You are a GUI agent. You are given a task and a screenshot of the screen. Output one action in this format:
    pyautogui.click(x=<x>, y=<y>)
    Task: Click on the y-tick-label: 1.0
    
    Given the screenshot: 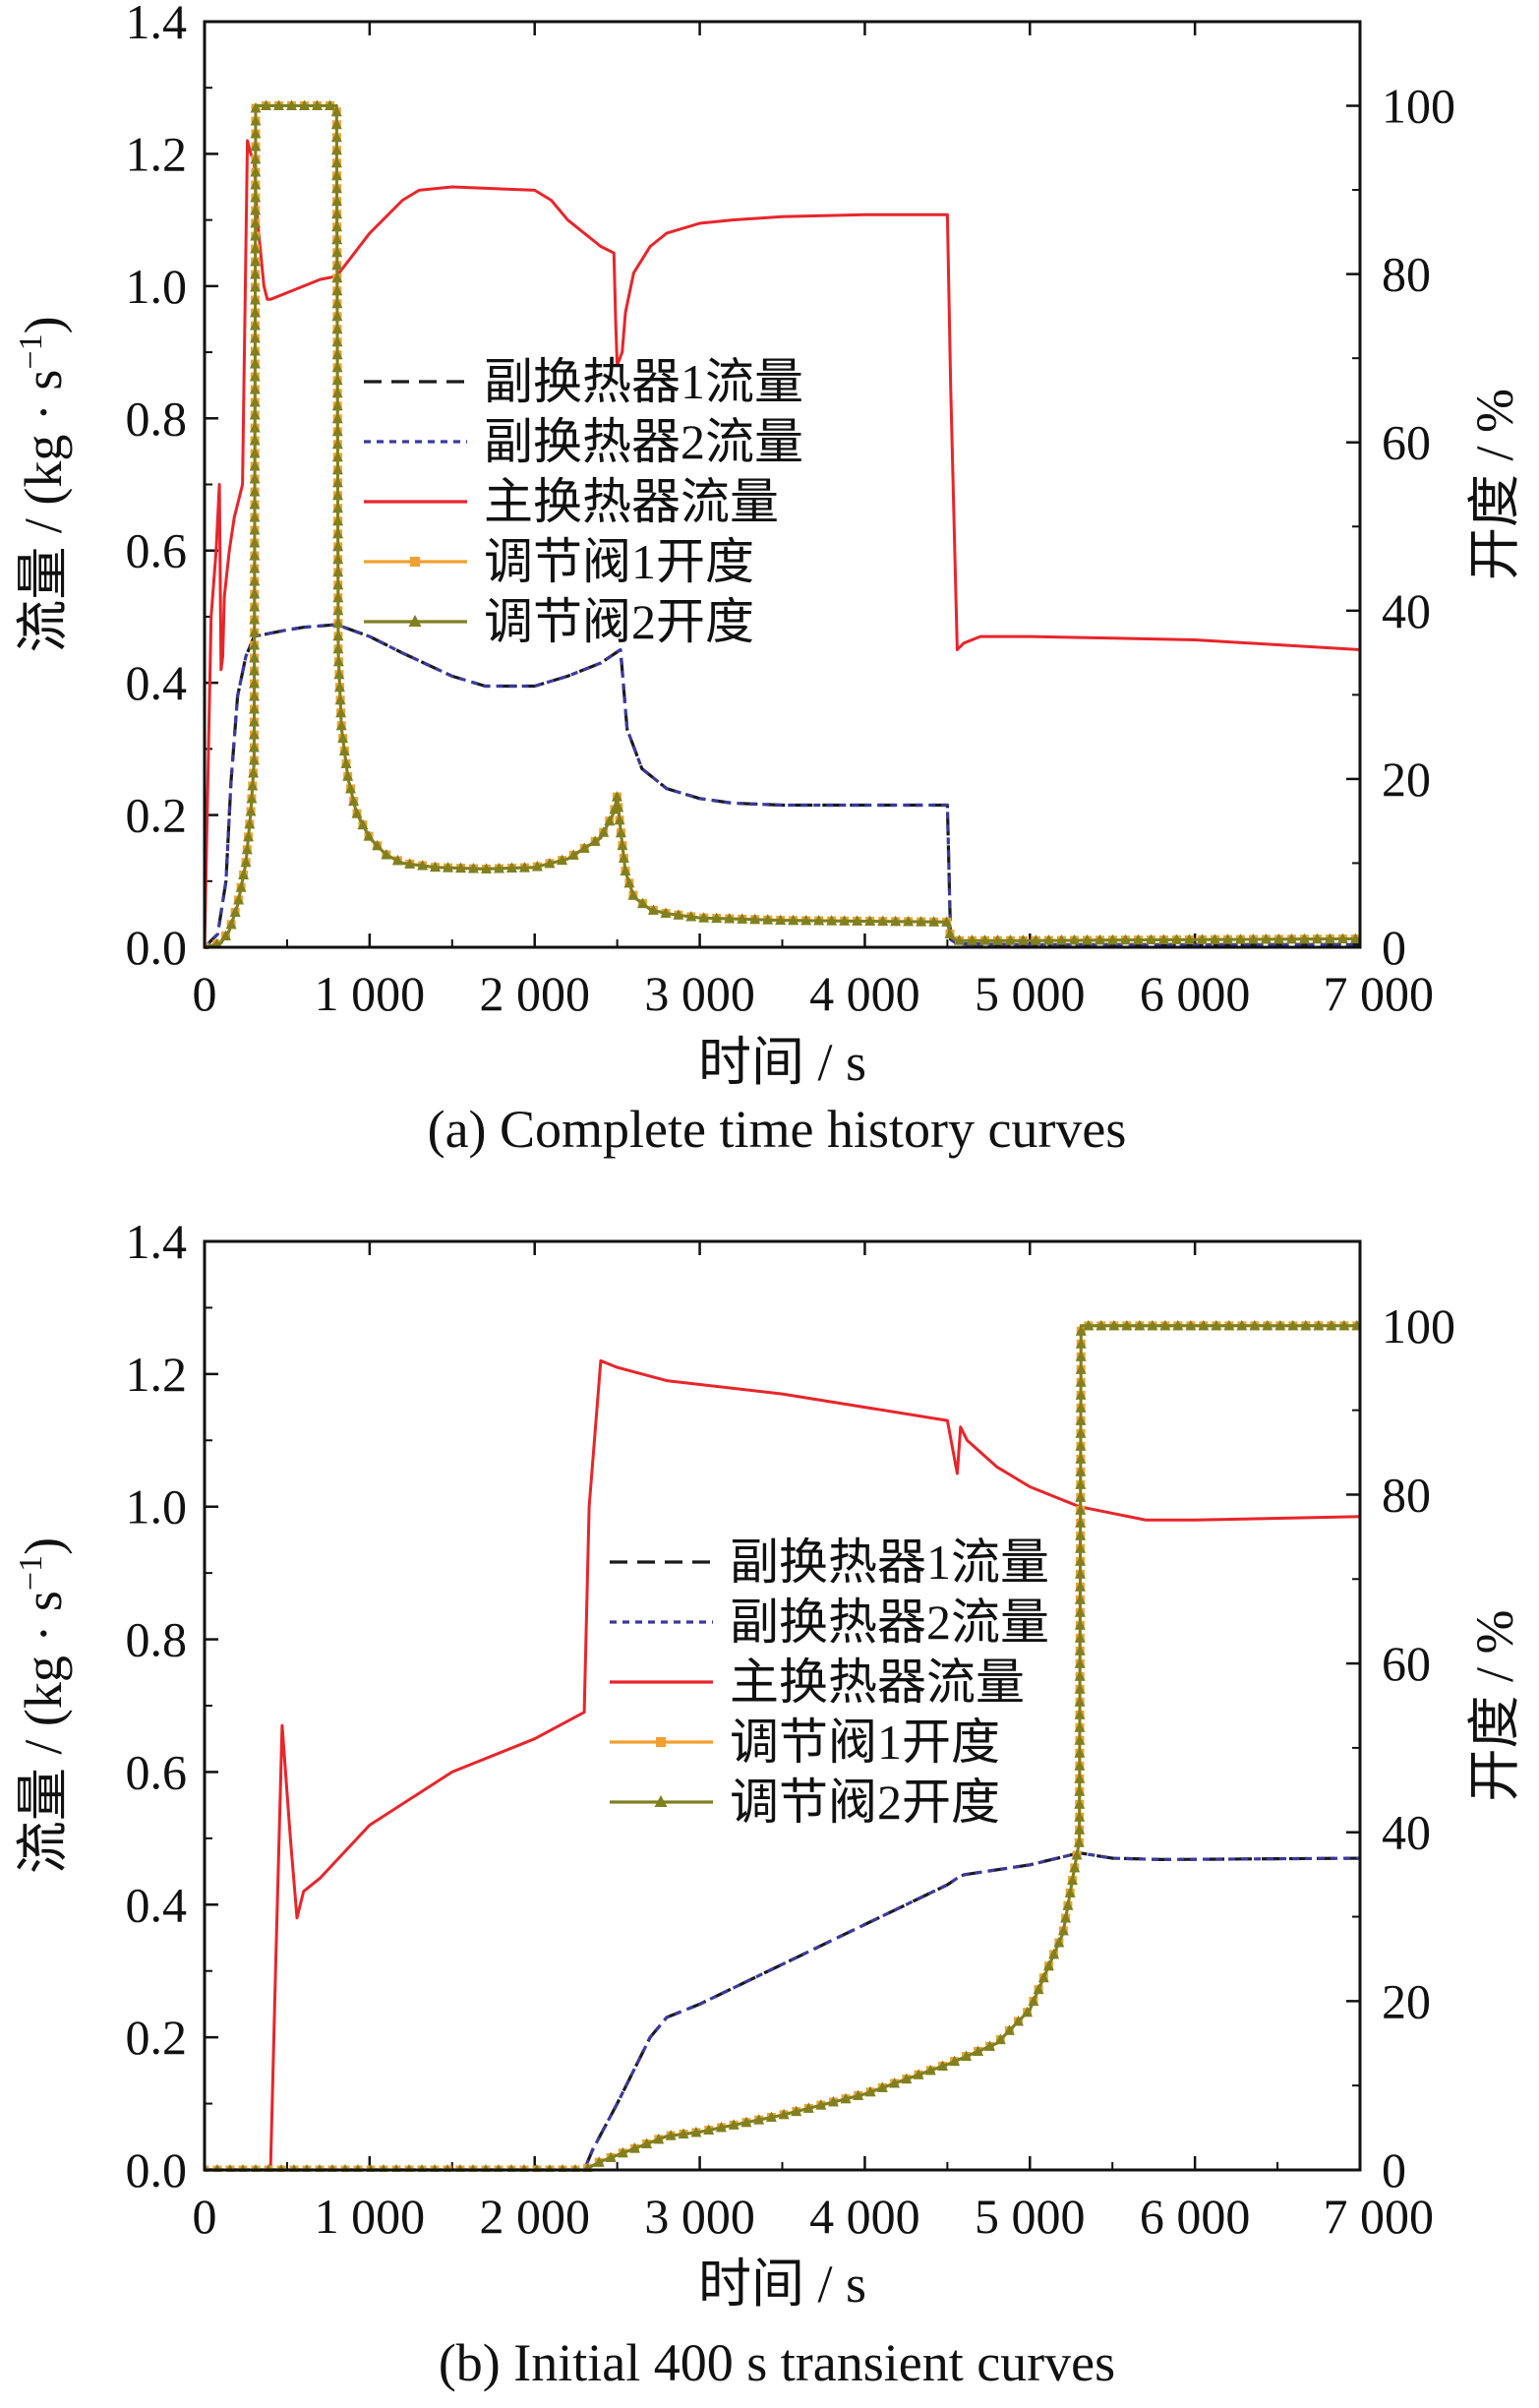 What is the action you would take?
    pyautogui.click(x=157, y=286)
    